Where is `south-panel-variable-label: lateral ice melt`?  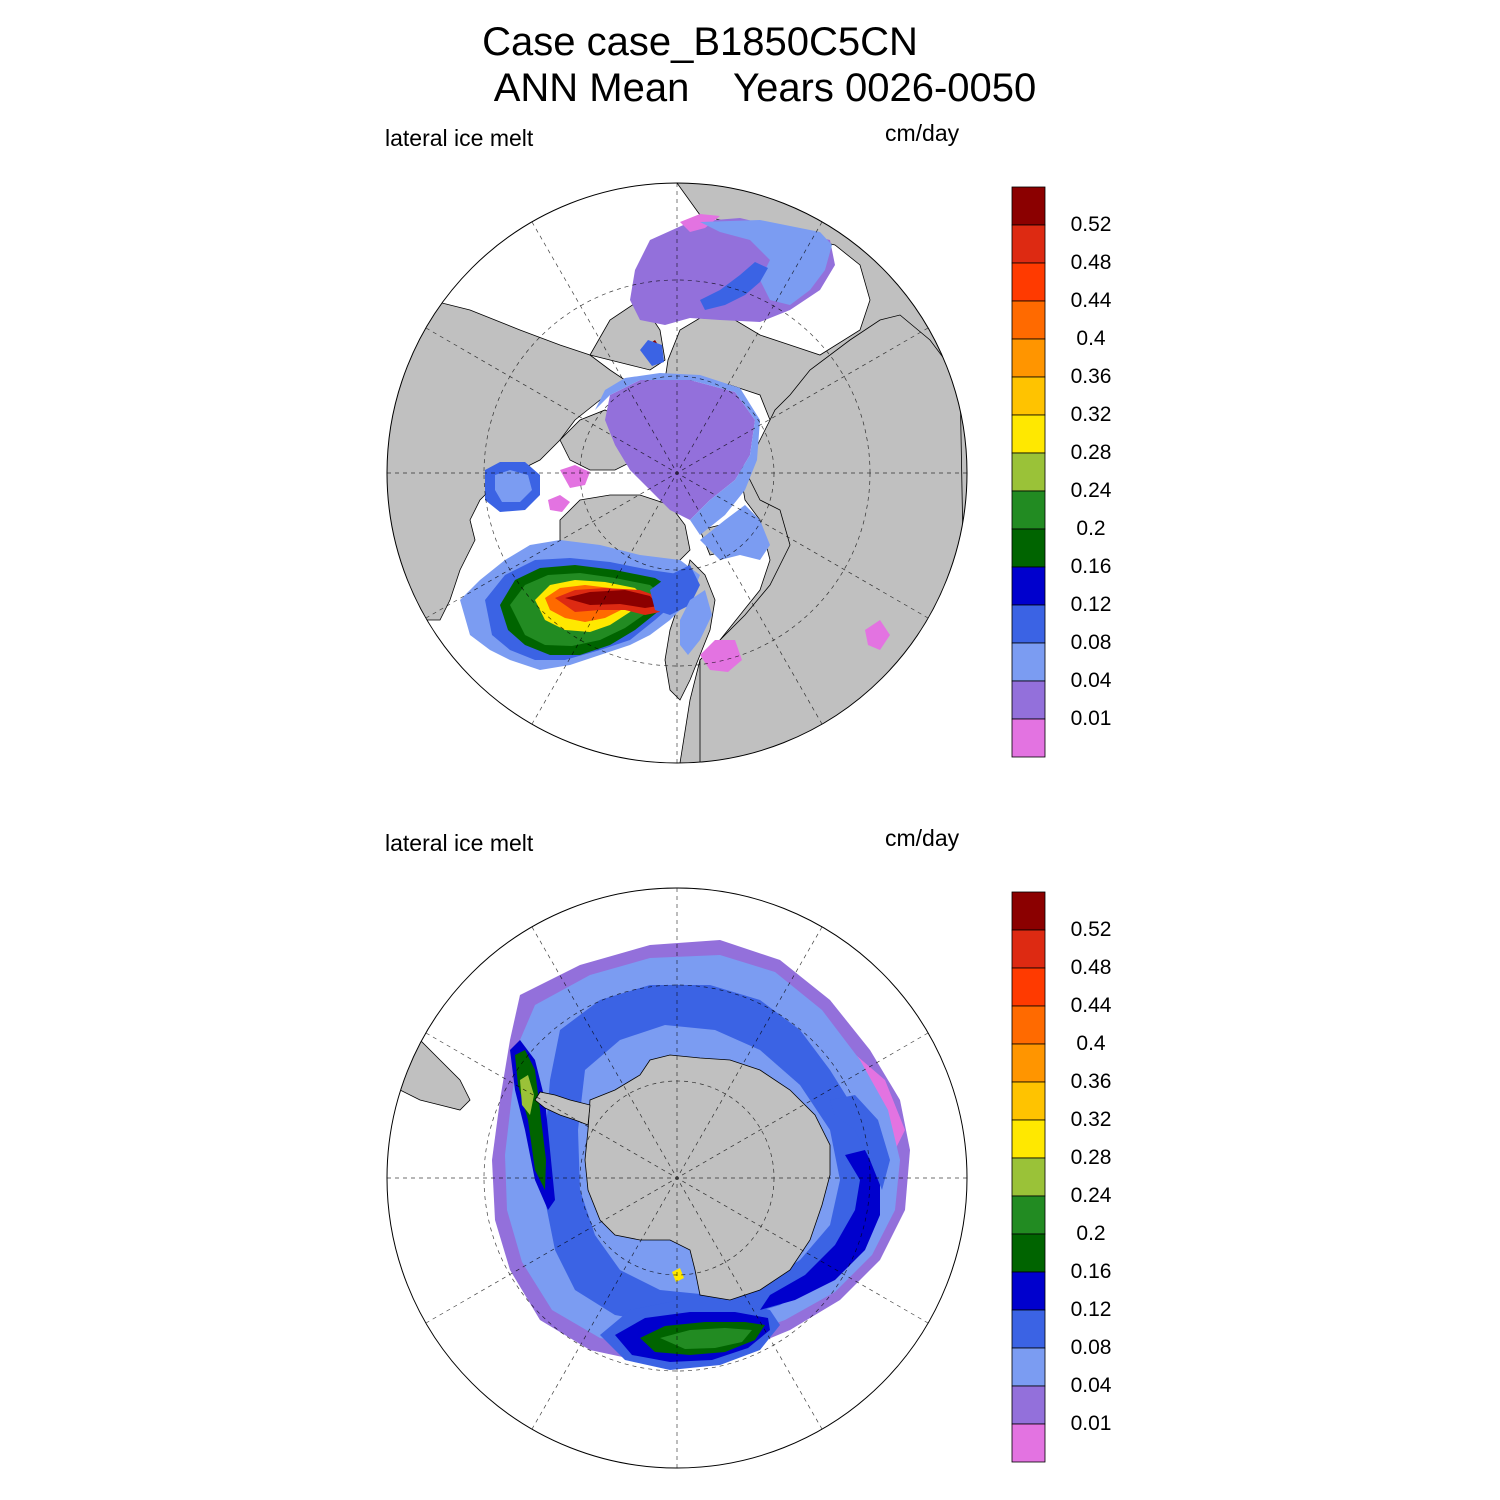 south-panel-variable-label: lateral ice melt is located at coordinates (459, 843).